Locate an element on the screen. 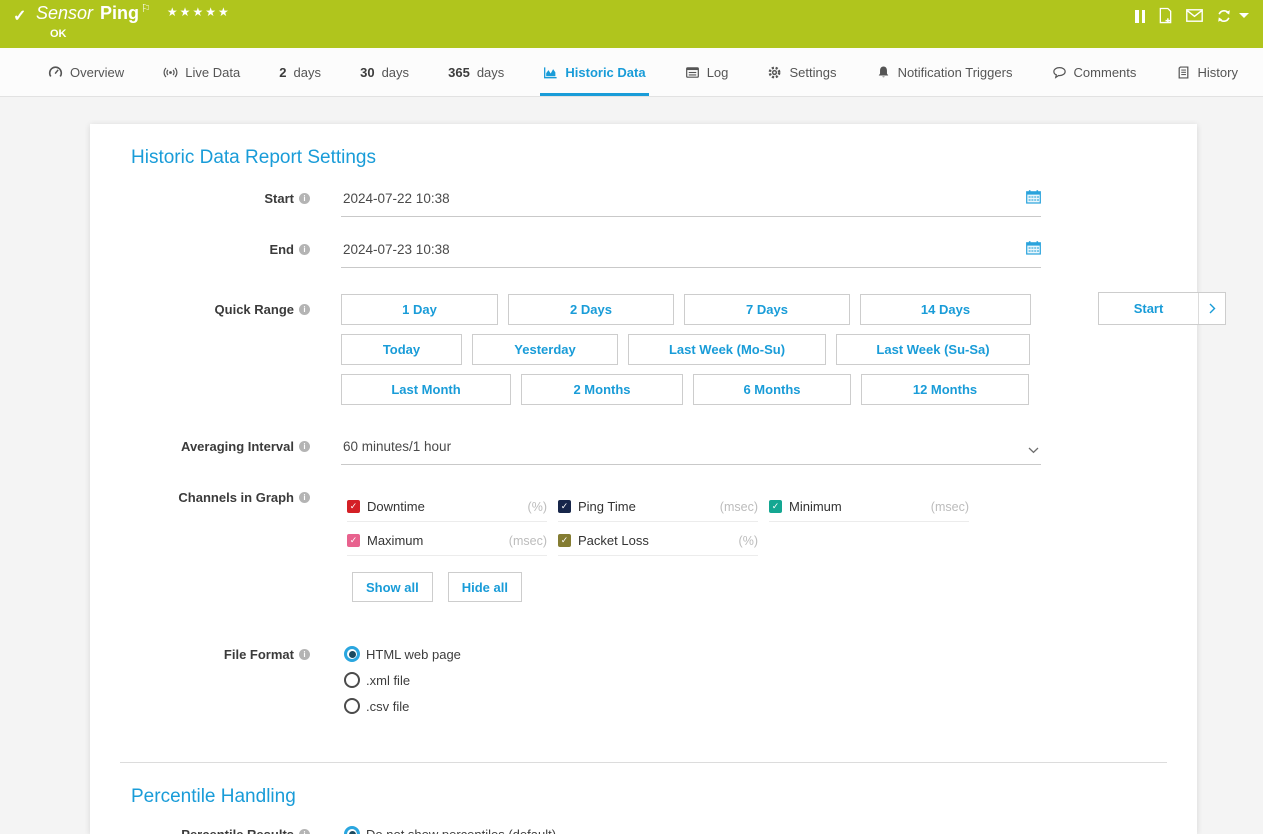  chevron-down-icon is located at coordinates (1033, 449).